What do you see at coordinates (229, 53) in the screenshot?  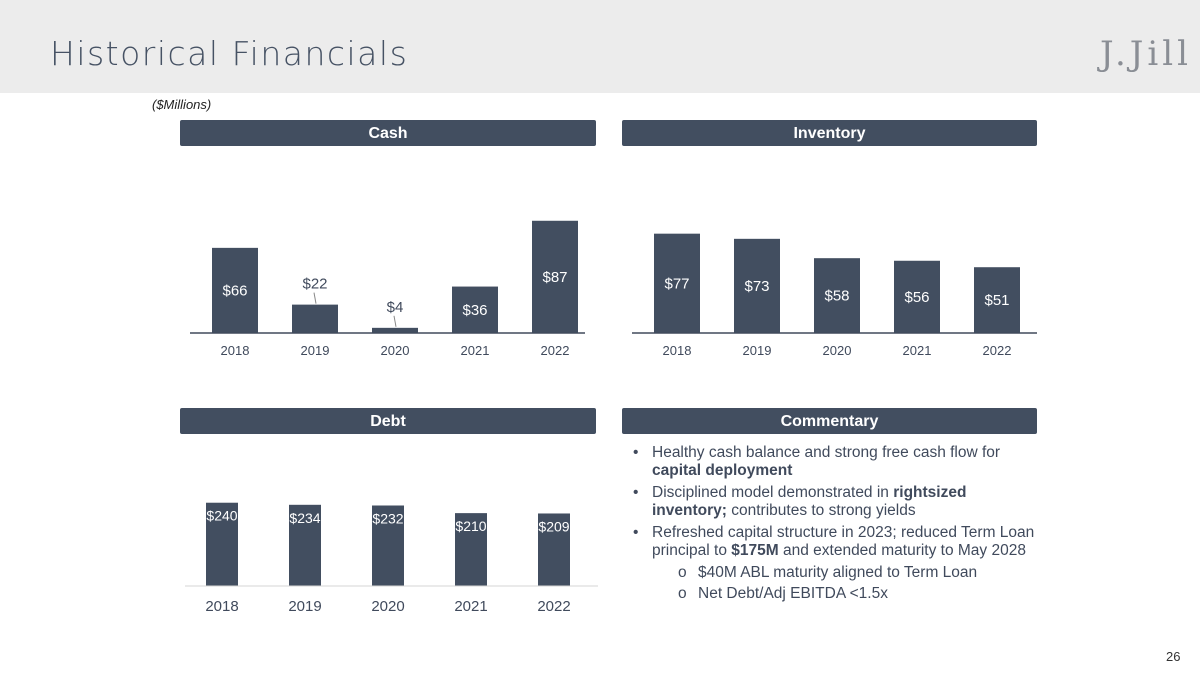 I see `page-title: Historical Financials` at bounding box center [229, 53].